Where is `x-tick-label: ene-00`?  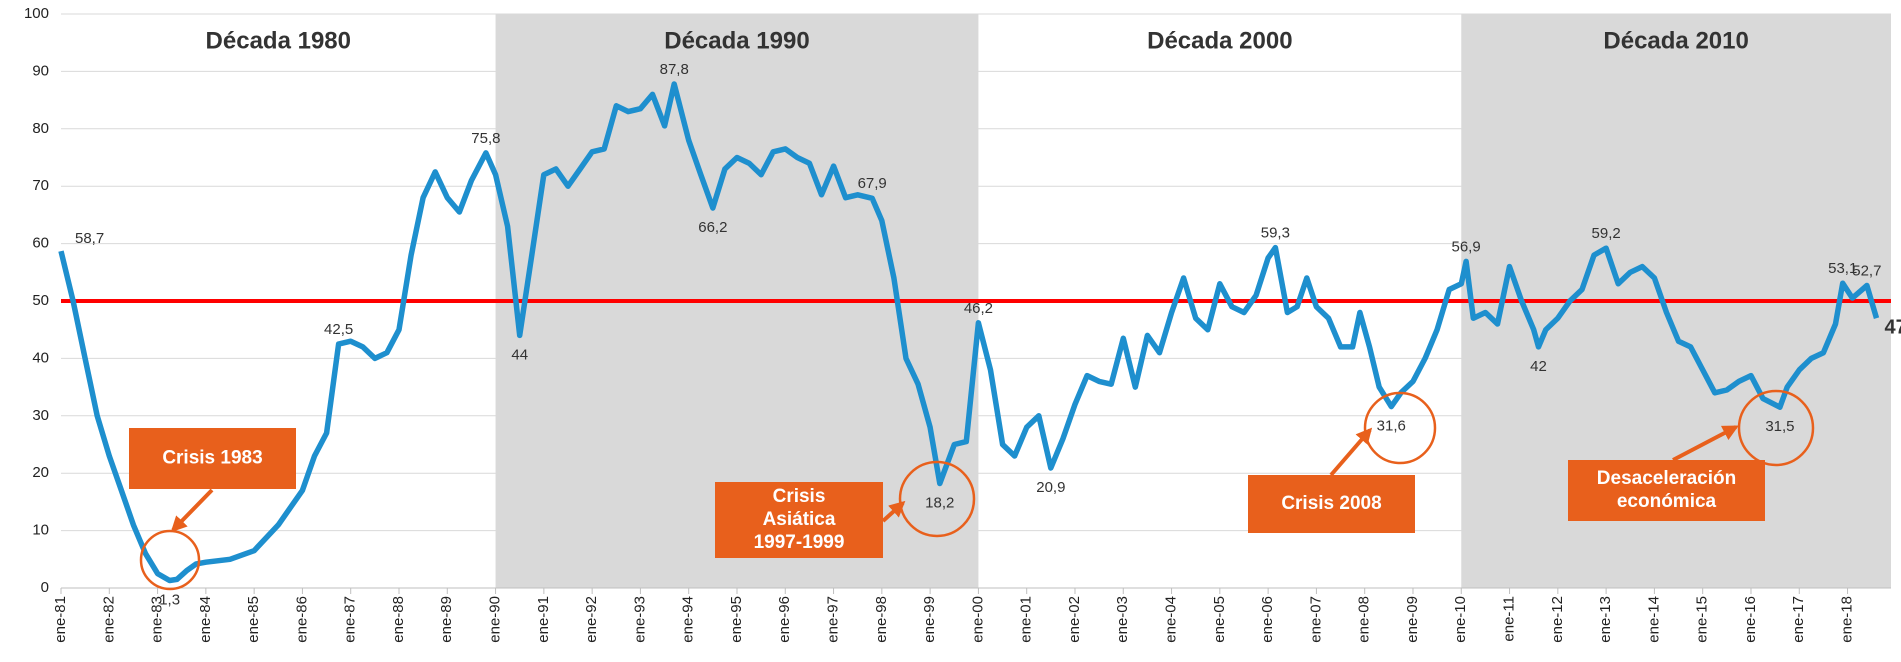
x-tick-label: ene-00 is located at coordinates (977, 619).